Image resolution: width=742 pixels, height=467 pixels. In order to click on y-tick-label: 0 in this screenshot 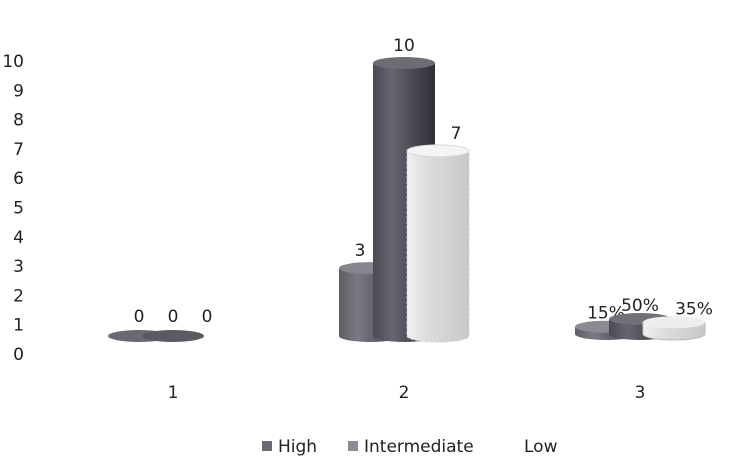, I will do `click(18, 355)`.